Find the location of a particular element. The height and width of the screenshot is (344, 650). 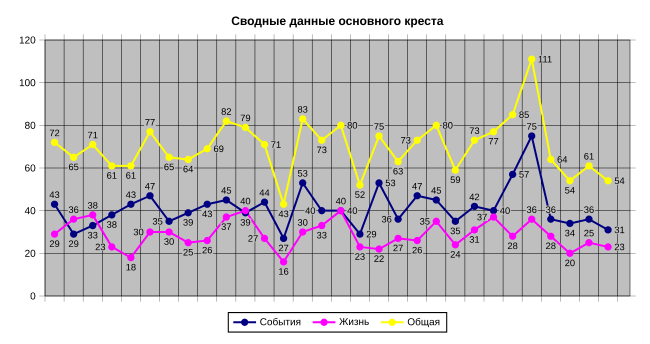

data-label: 16 is located at coordinates (283, 271).